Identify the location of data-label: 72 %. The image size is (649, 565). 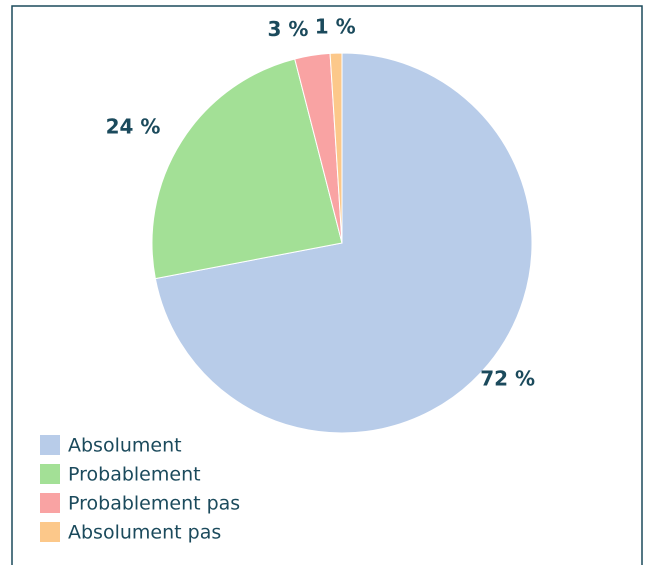
(507, 379).